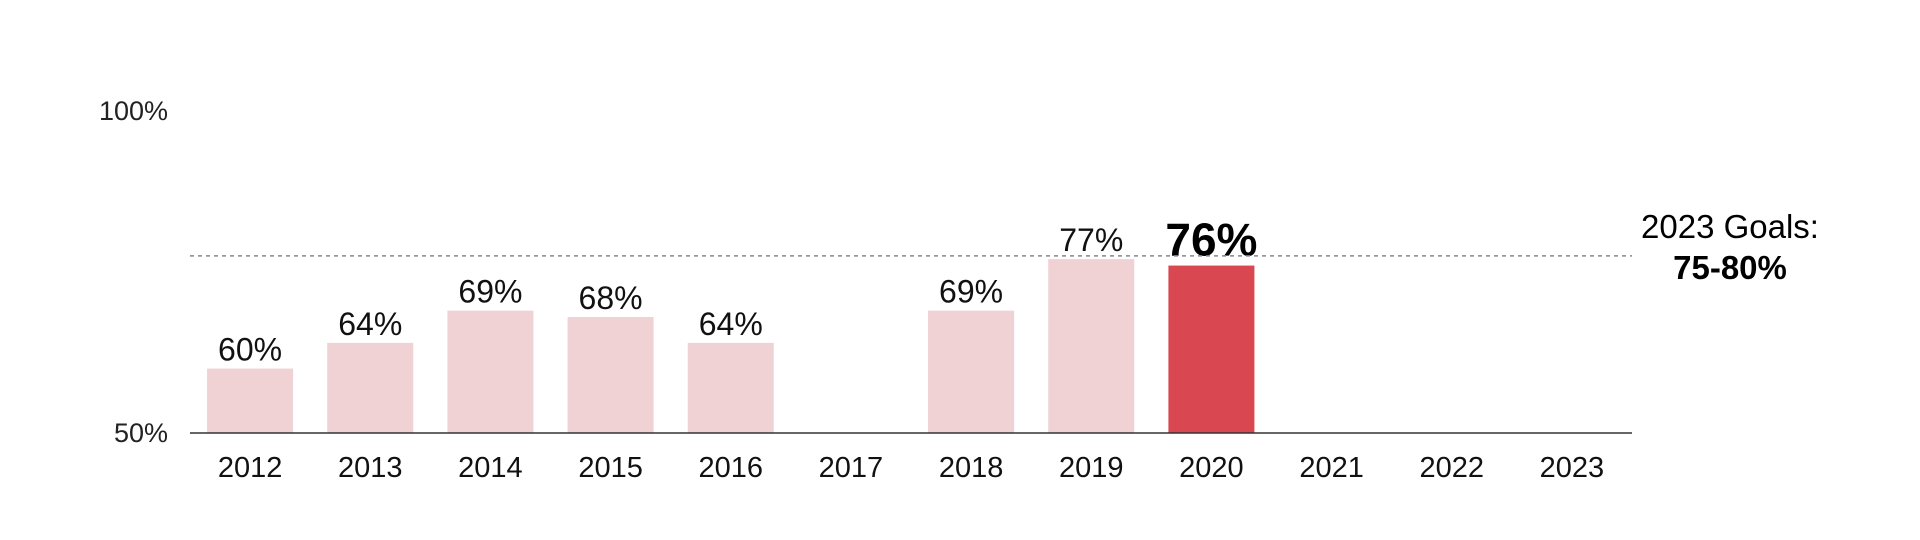  What do you see at coordinates (1730, 267) in the screenshot?
I see `goal-label-line2: 75-80%` at bounding box center [1730, 267].